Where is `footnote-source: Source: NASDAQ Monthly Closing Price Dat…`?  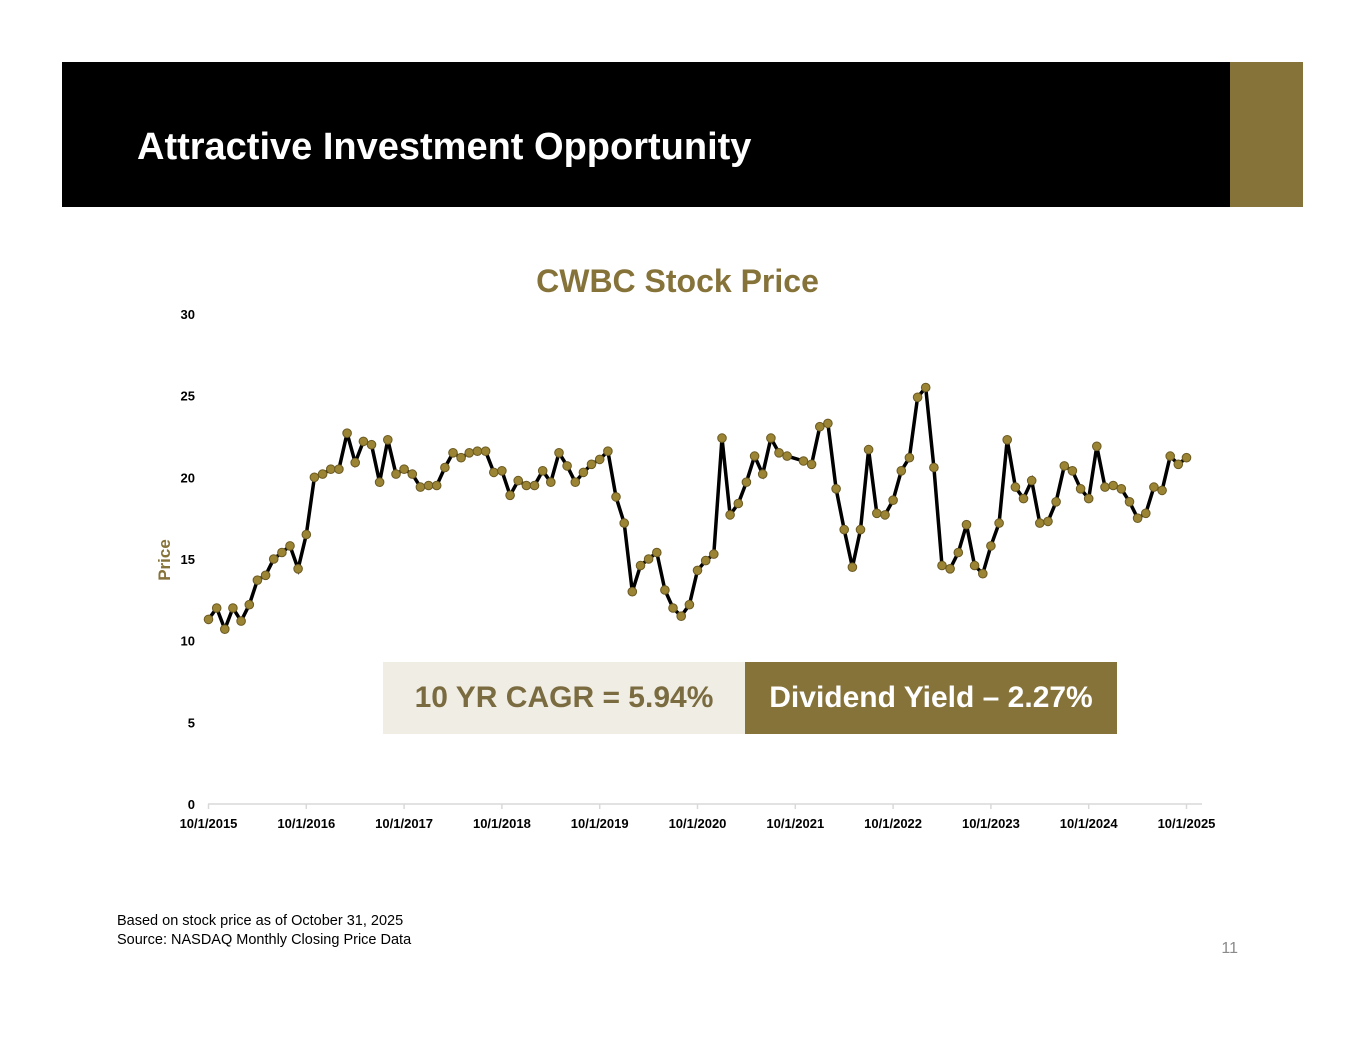 footnote-source: Source: NASDAQ Monthly Closing Price Dat… is located at coordinates (264, 940).